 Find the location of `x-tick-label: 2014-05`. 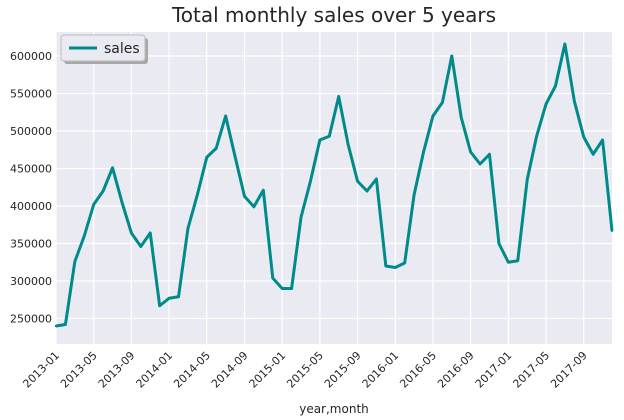

x-tick-label: 2014-05 is located at coordinates (192, 370).